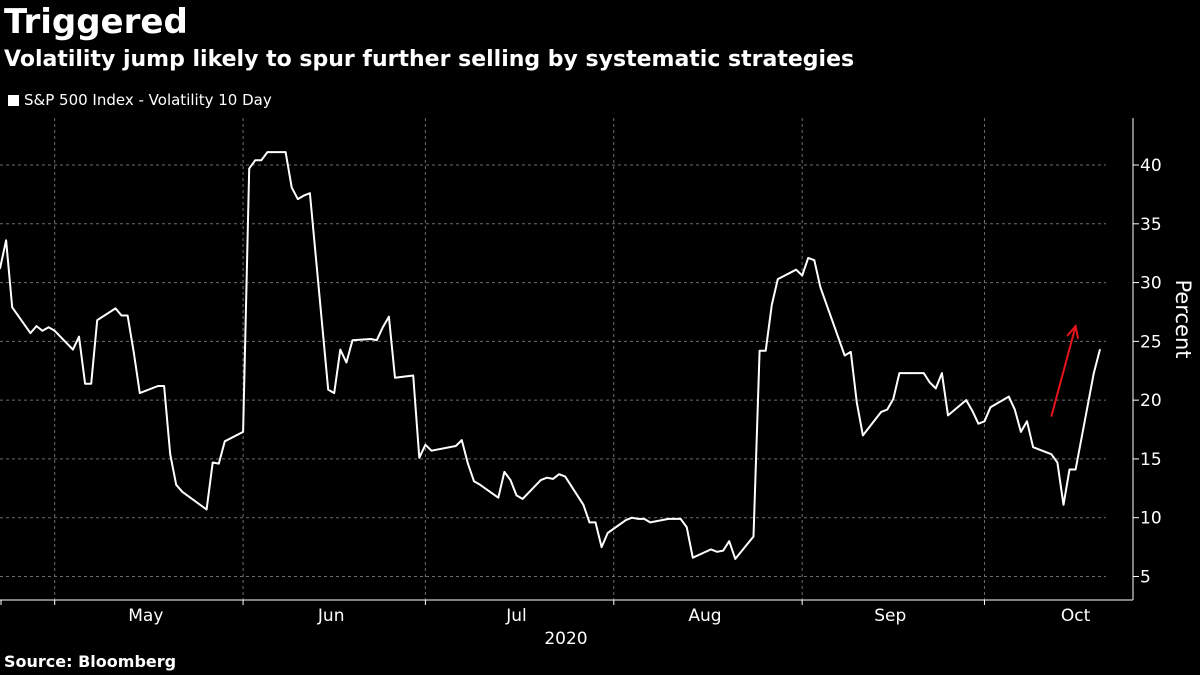 The width and height of the screenshot is (1200, 675). Describe the element at coordinates (331, 616) in the screenshot. I see `x-tick-label: Jun` at that location.